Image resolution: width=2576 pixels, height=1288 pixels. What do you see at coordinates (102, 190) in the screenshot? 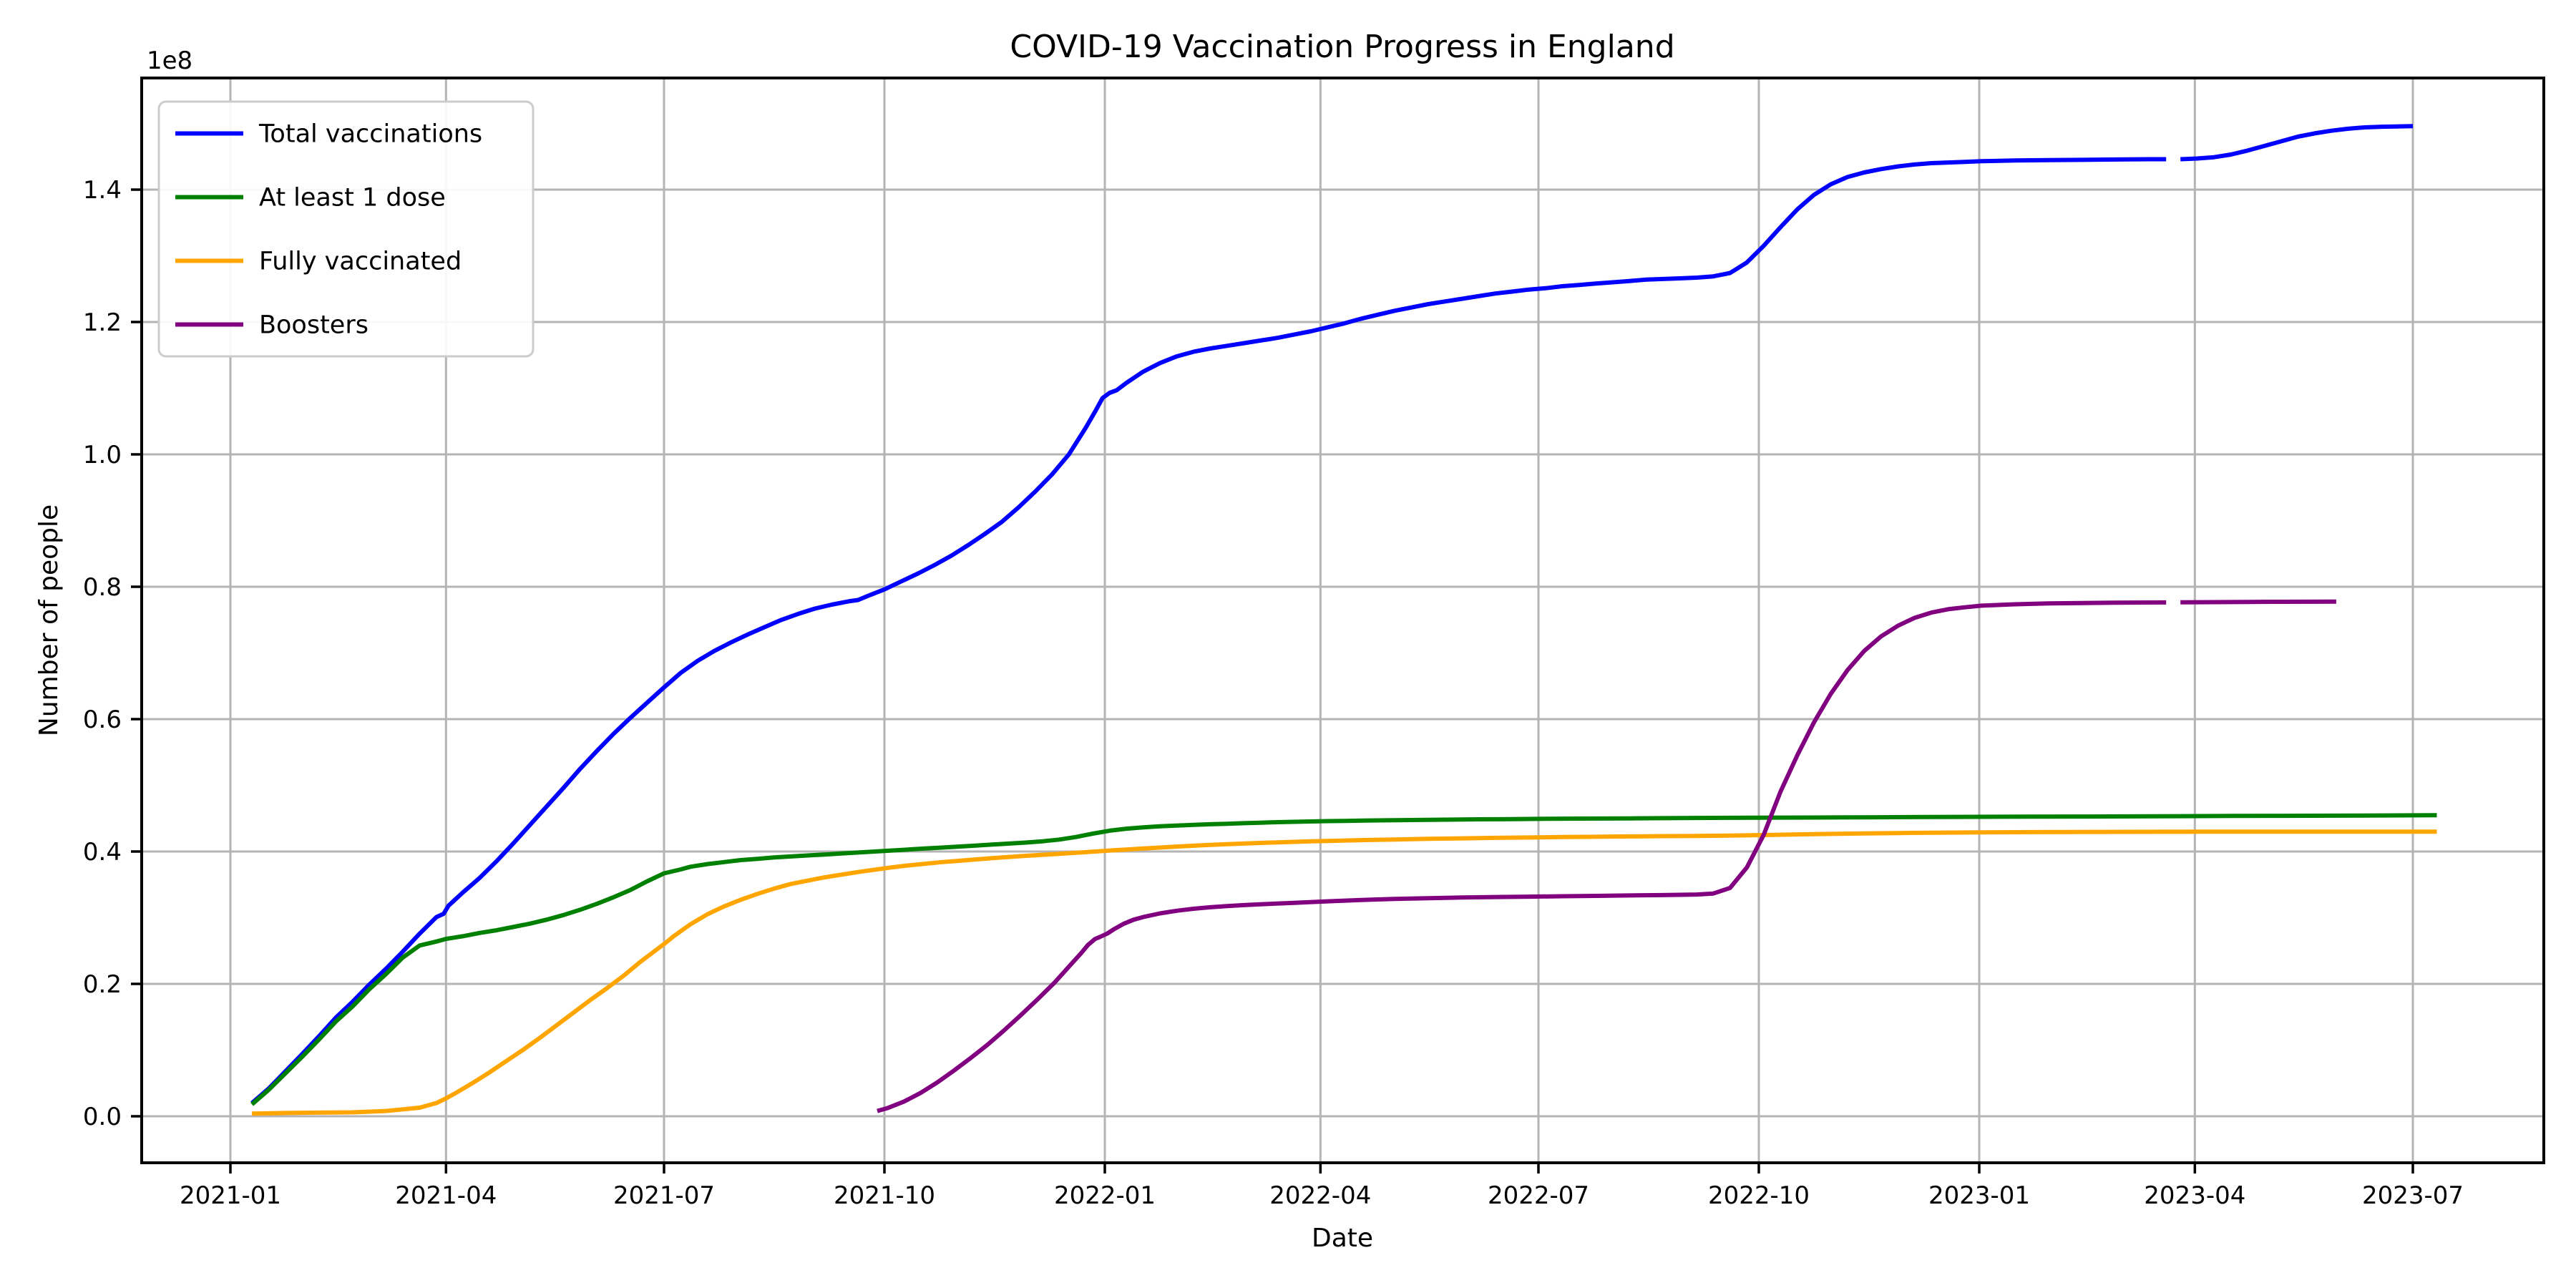
I see `y-tick-label-1.4: 1.4` at bounding box center [102, 190].